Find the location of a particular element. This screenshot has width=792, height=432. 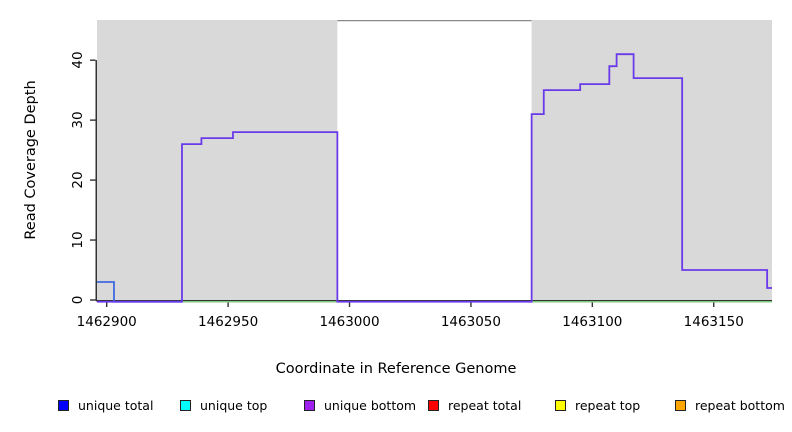

legend-label: unique top is located at coordinates (234, 405).